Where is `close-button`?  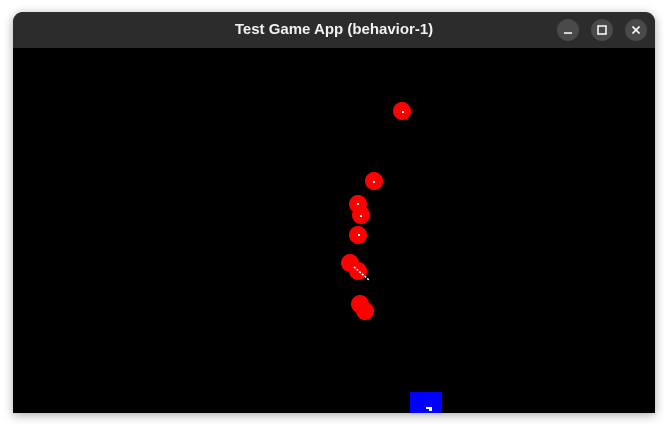
close-button is located at coordinates (636, 30).